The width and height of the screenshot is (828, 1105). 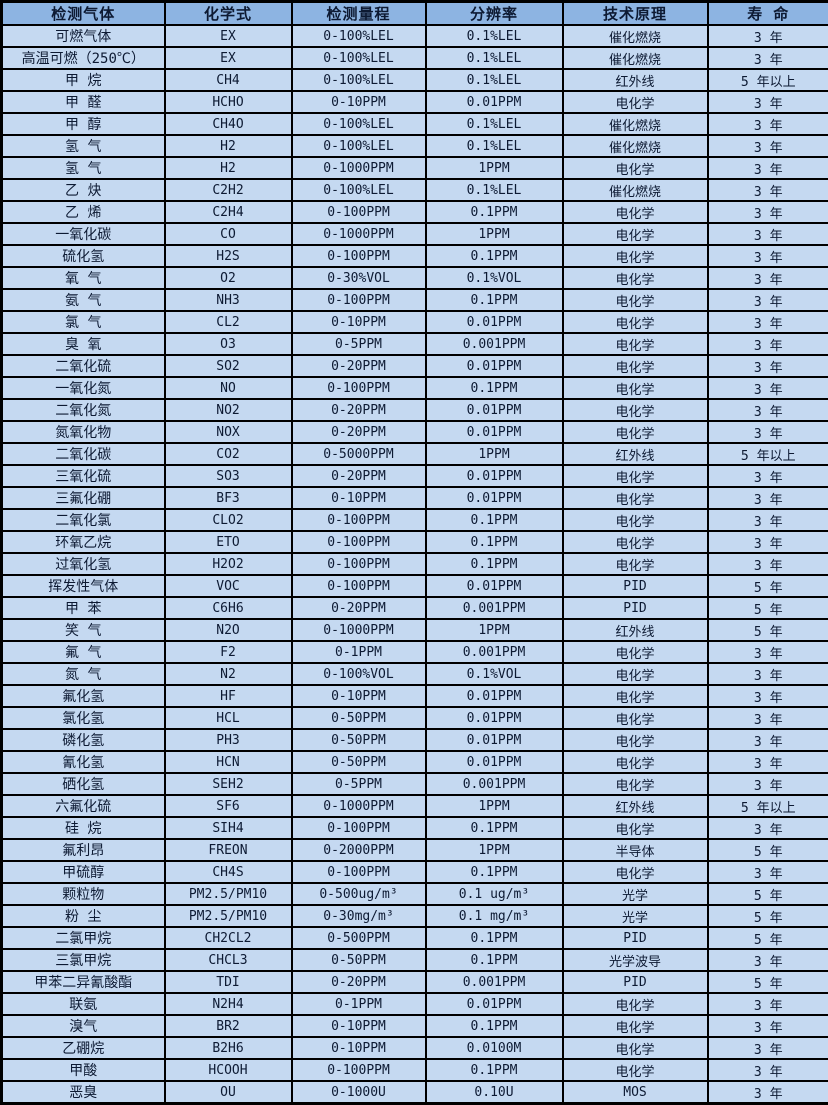 I want to click on table-cell-formula: OU, so click(x=228, y=1092).